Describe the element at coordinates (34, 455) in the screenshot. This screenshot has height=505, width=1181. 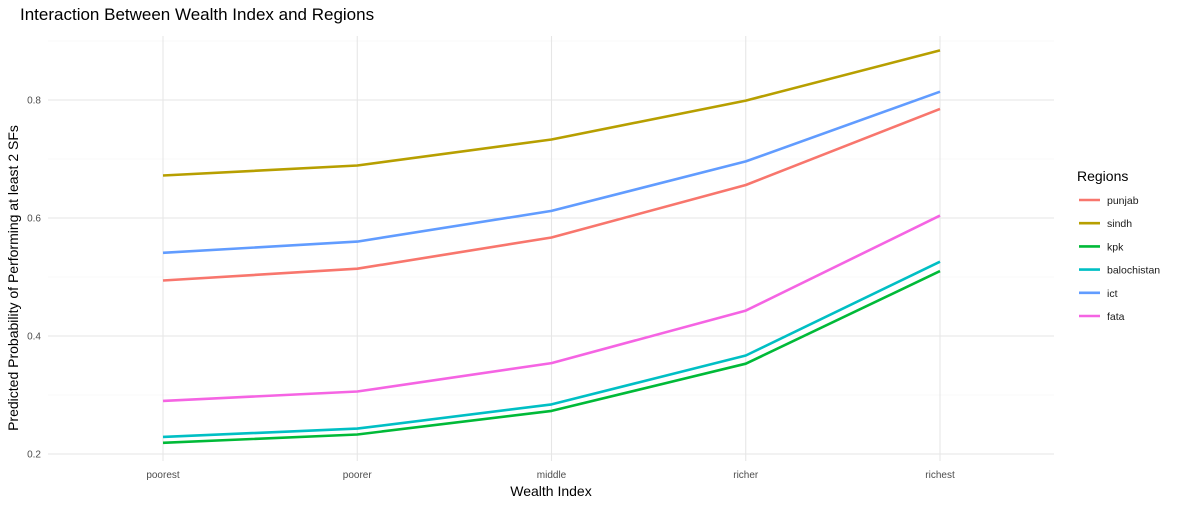
I see `y-tick-label: 0.2` at that location.